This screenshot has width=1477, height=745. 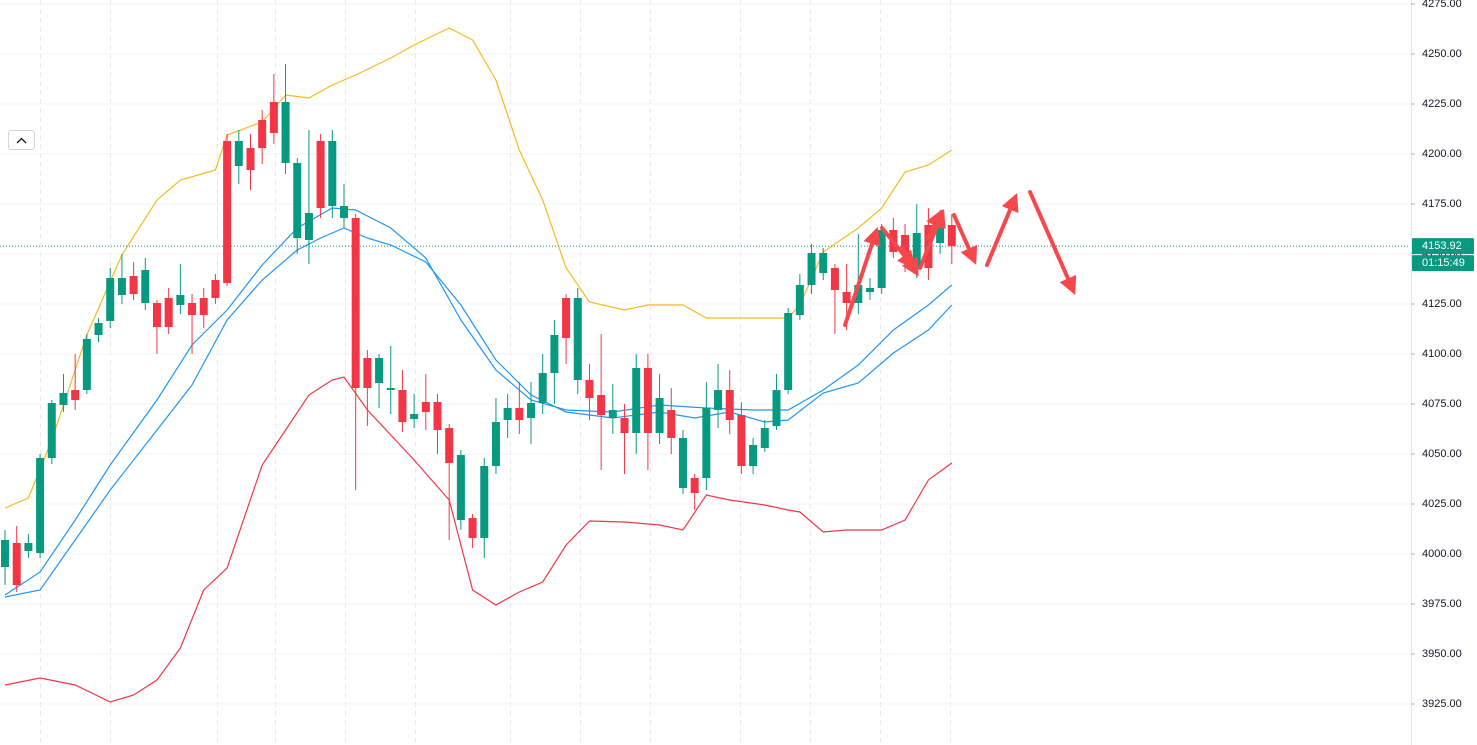 I want to click on y-tick-label: 4275.00, so click(x=1442, y=5).